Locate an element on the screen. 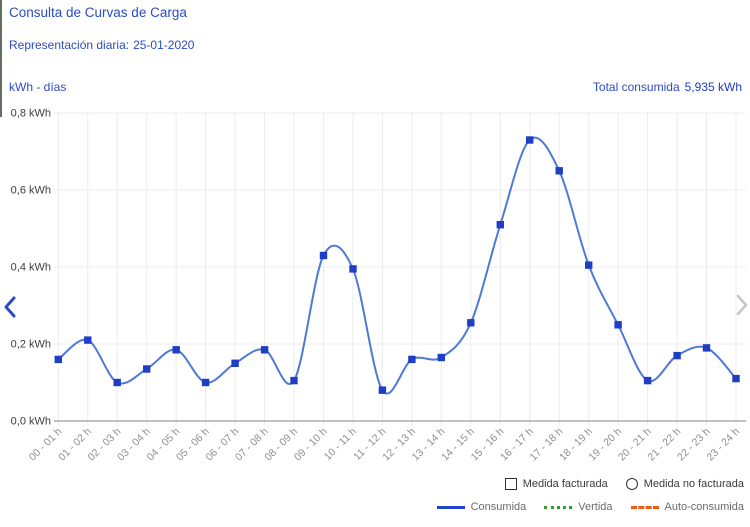  legend-series-row: Consumida Vertida Auto-consumida is located at coordinates (590, 507).